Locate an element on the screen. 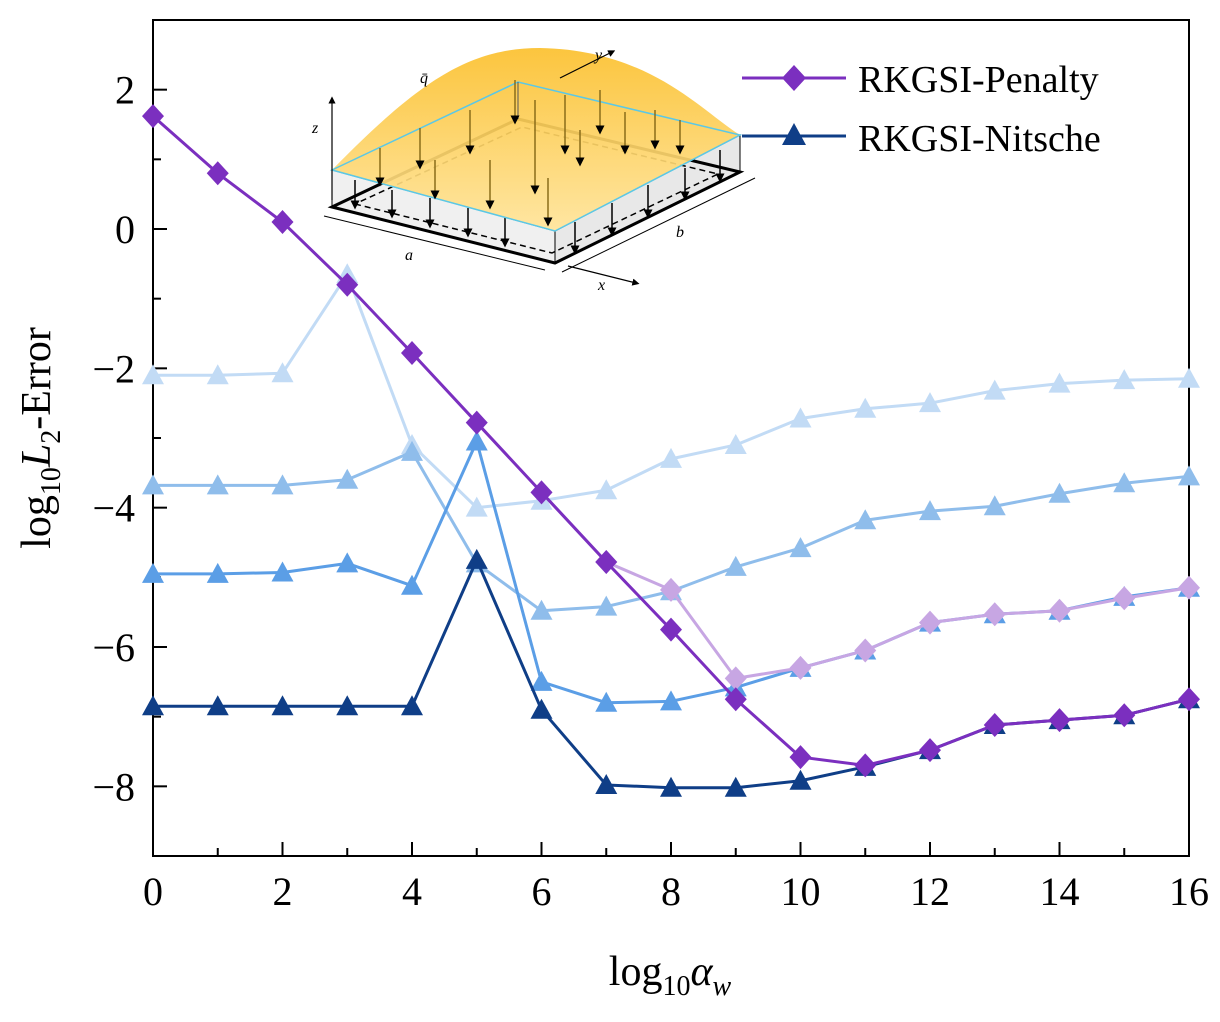  y-axis-title: log10L2-Error is located at coordinates (40, 438).